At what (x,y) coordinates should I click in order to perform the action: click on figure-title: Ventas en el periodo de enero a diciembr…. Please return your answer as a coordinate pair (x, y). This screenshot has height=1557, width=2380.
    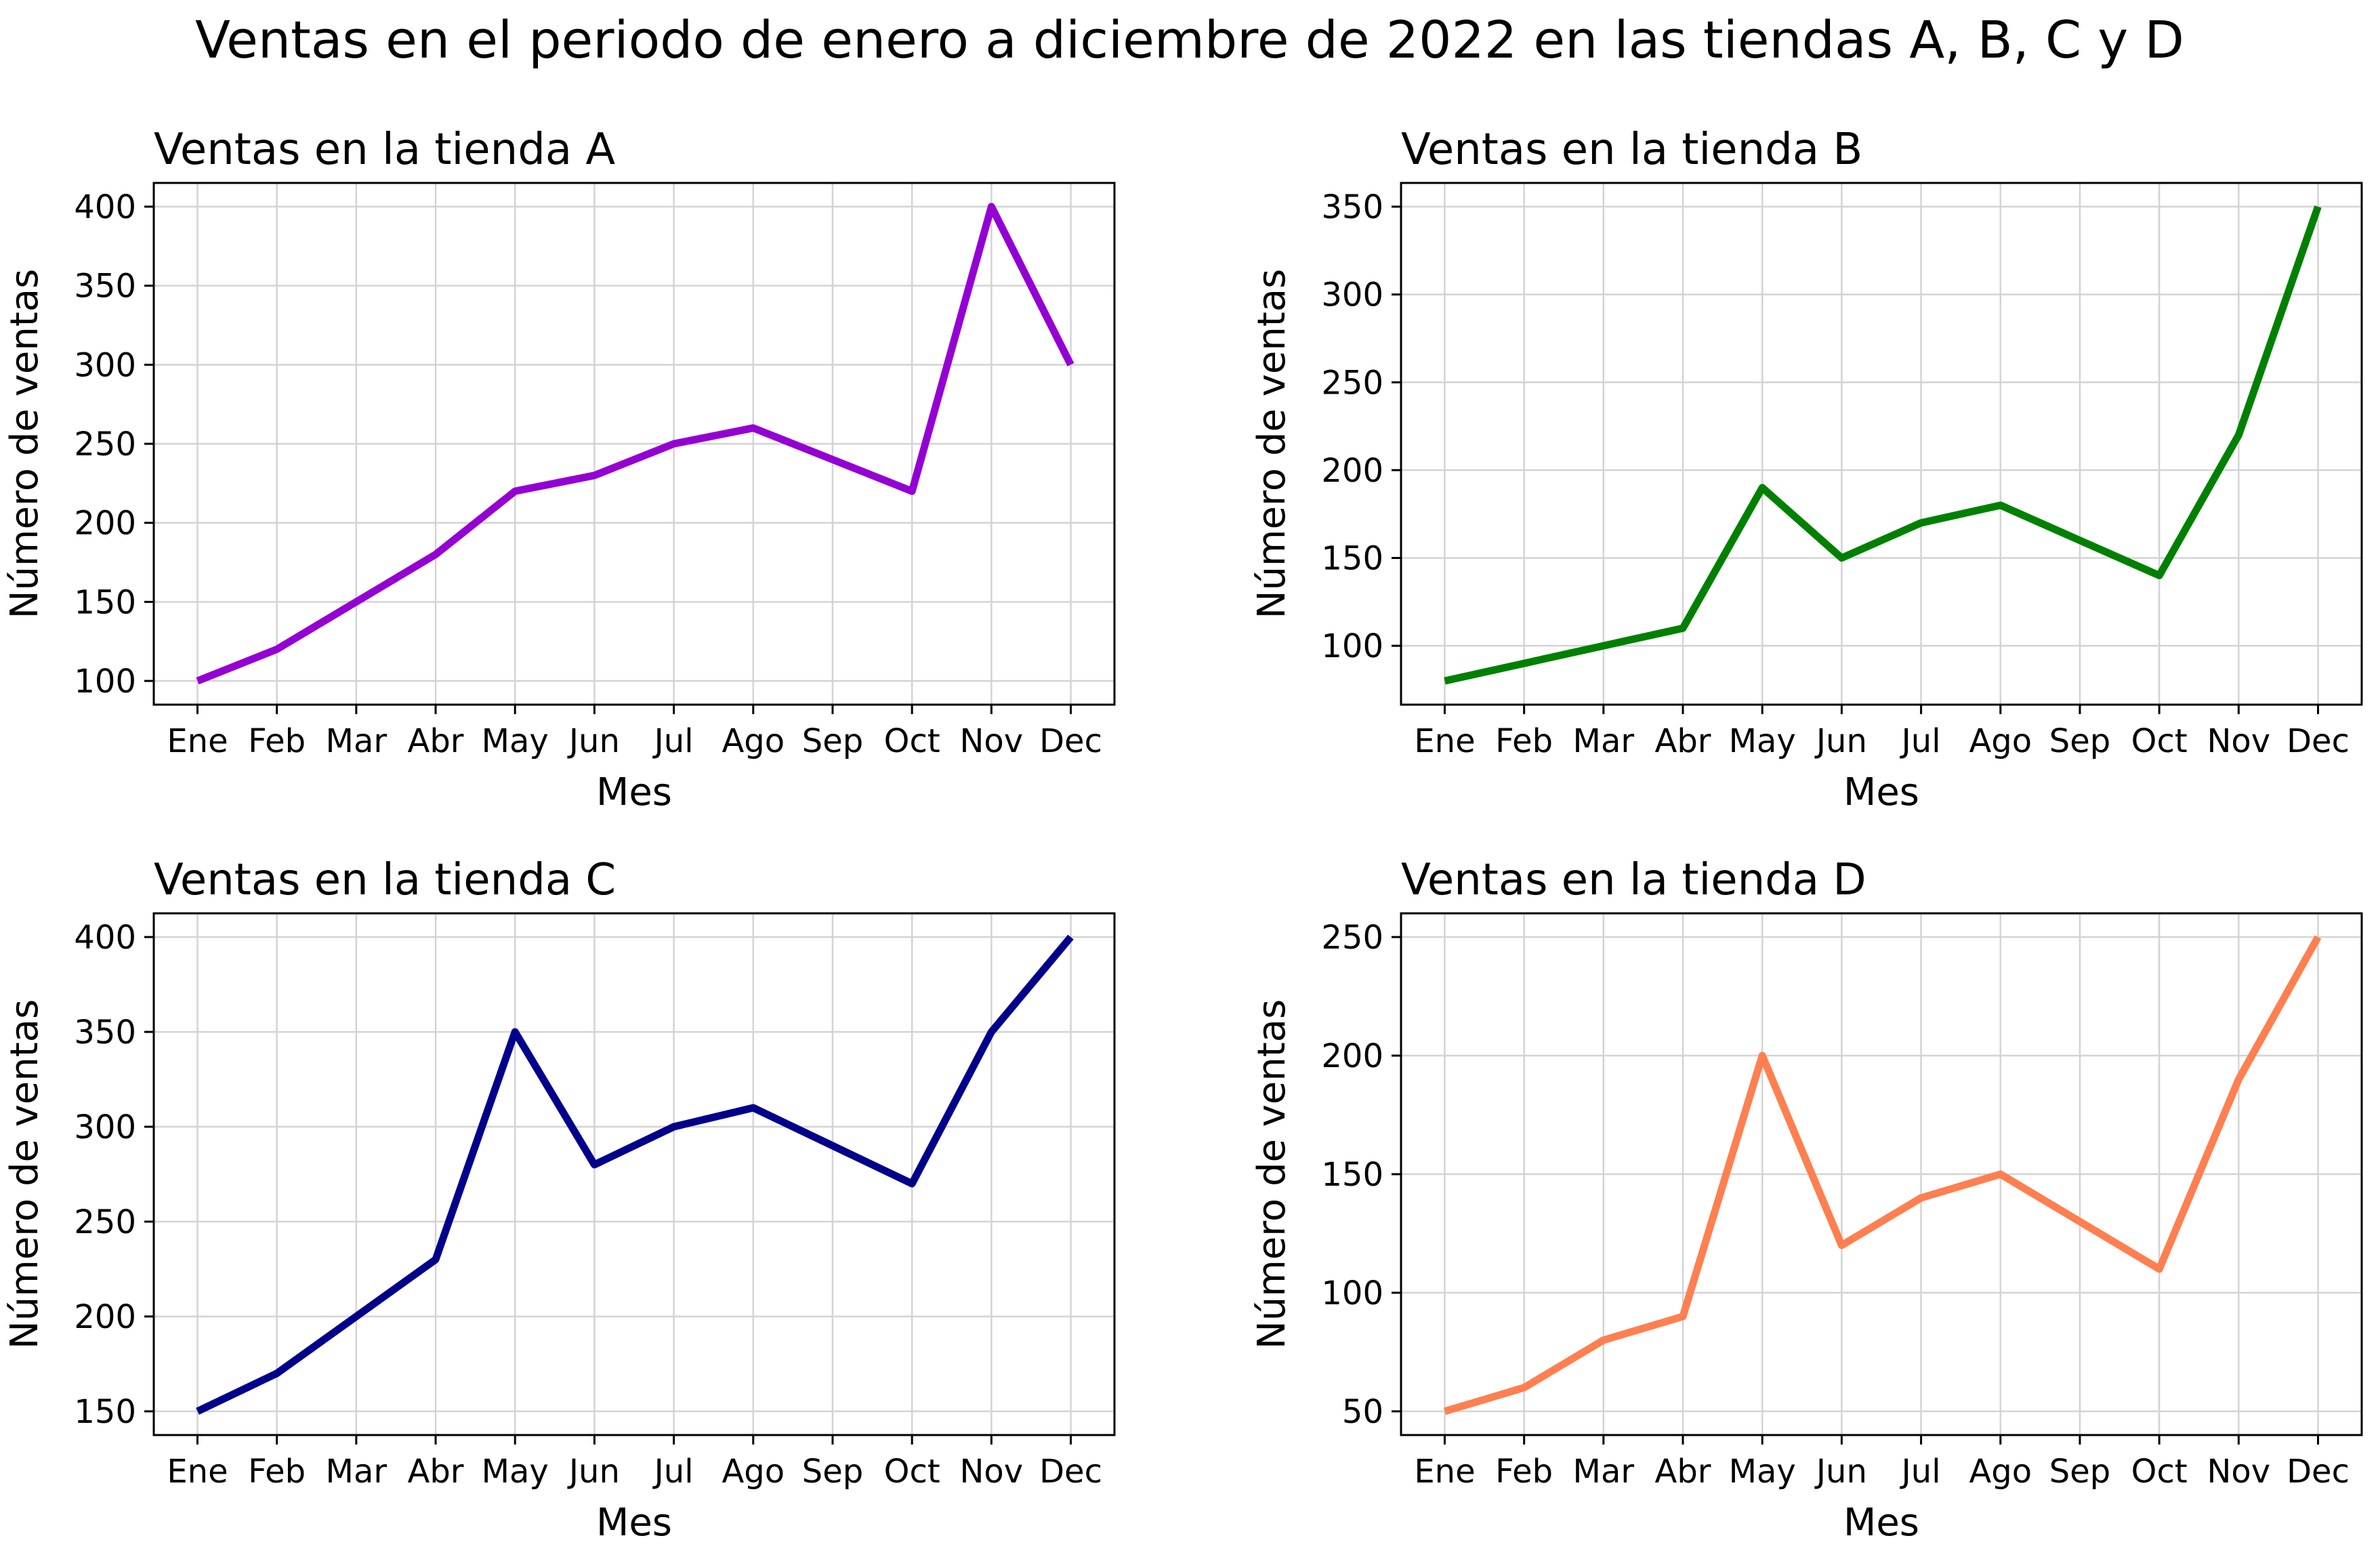
    Looking at the image, I should click on (1190, 39).